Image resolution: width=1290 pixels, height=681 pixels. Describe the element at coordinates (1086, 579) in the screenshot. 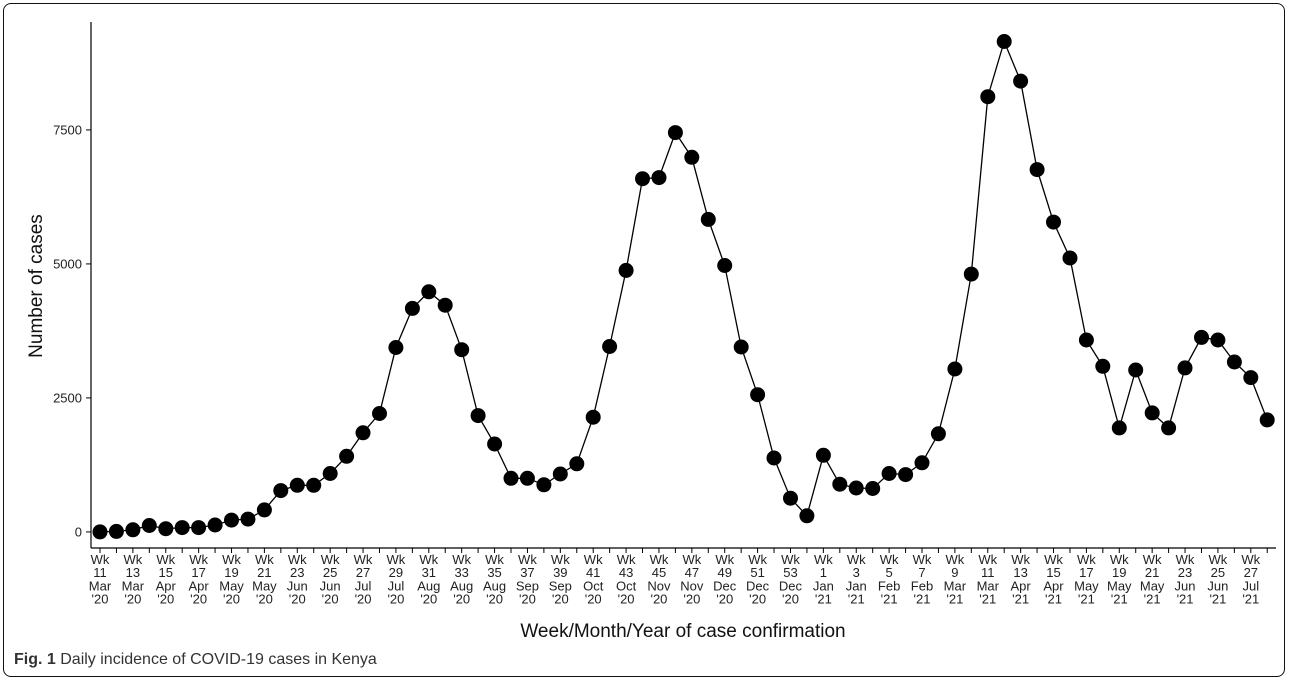

I see `x-tick-label: Wk 17 May '21` at that location.